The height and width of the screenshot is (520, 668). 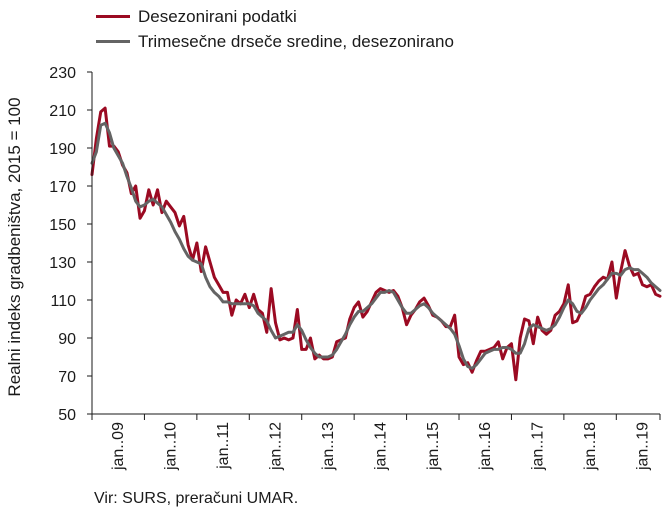 What do you see at coordinates (67, 377) in the screenshot?
I see `y-tick-label: 70` at bounding box center [67, 377].